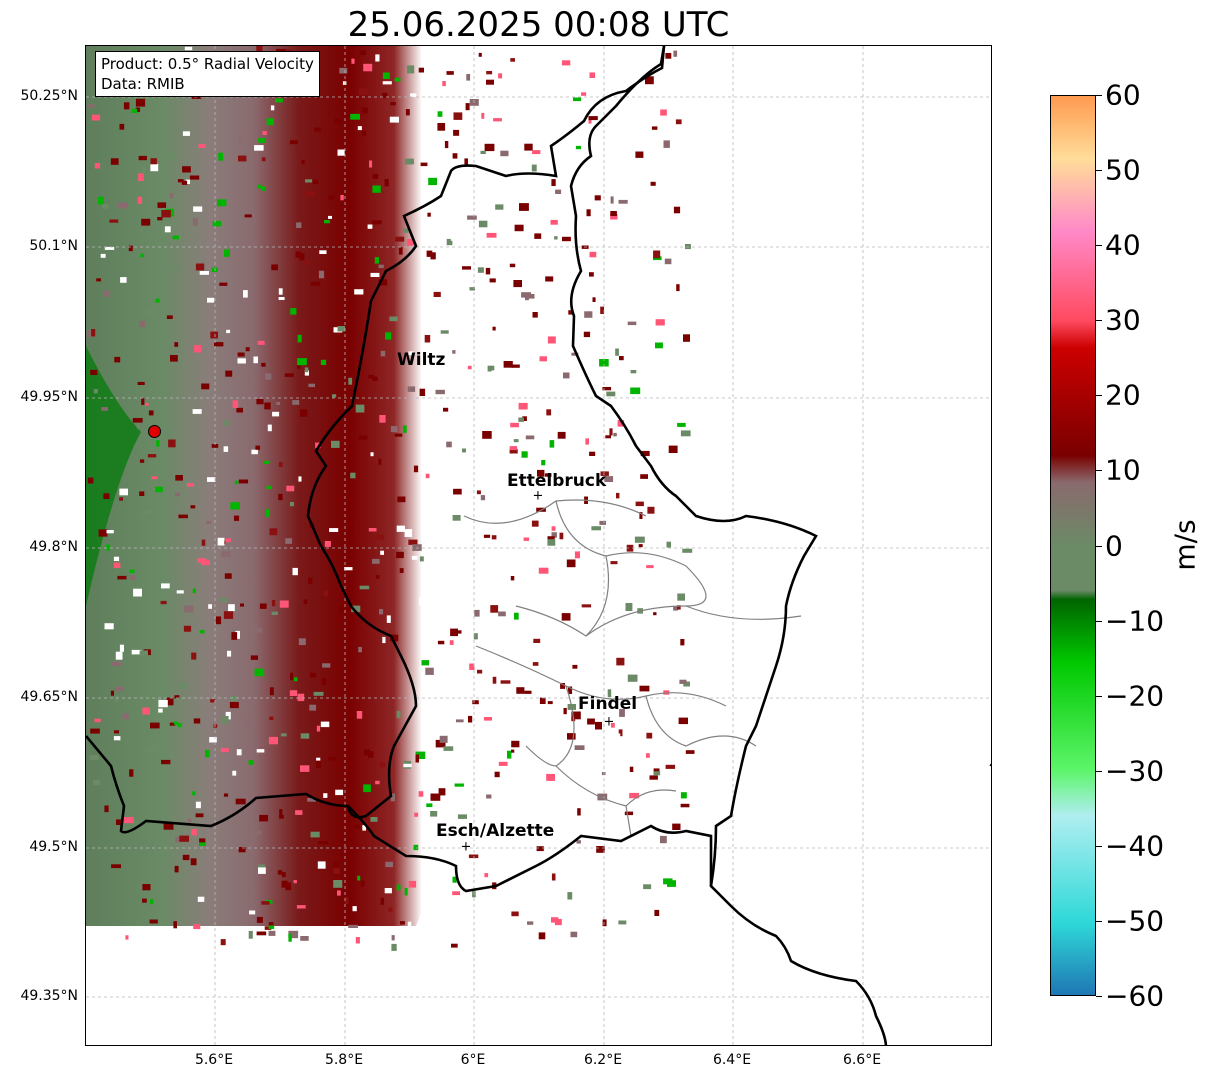  I want to click on city-label-findel: Findel, so click(608, 704).